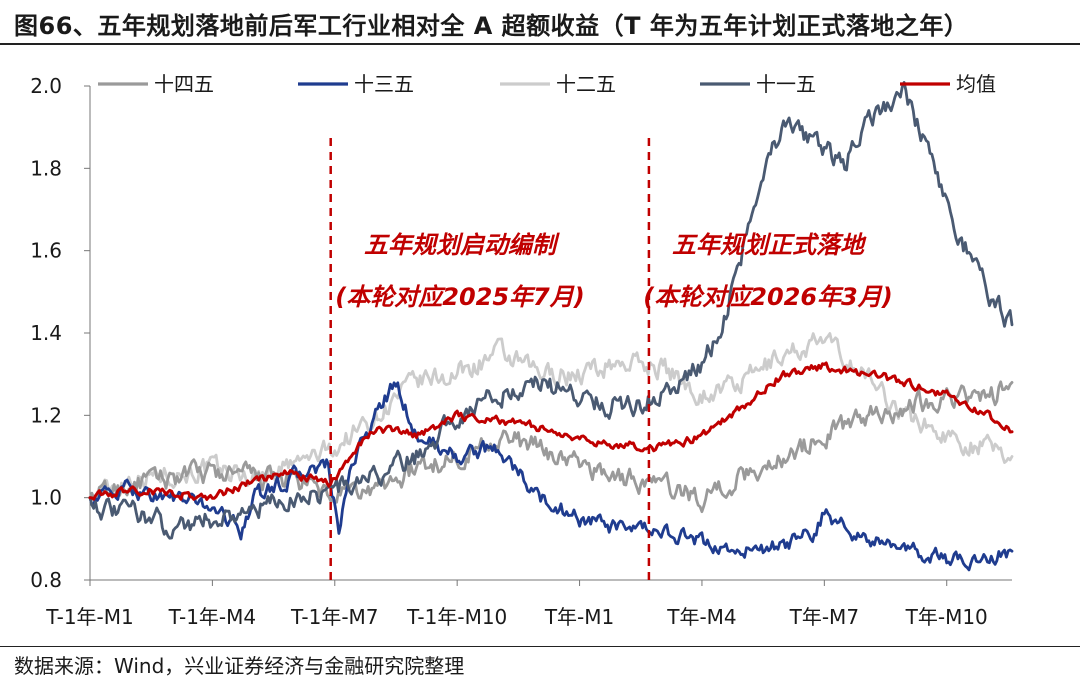  What do you see at coordinates (46, 498) in the screenshot?
I see `y-tick-label: 1.0` at bounding box center [46, 498].